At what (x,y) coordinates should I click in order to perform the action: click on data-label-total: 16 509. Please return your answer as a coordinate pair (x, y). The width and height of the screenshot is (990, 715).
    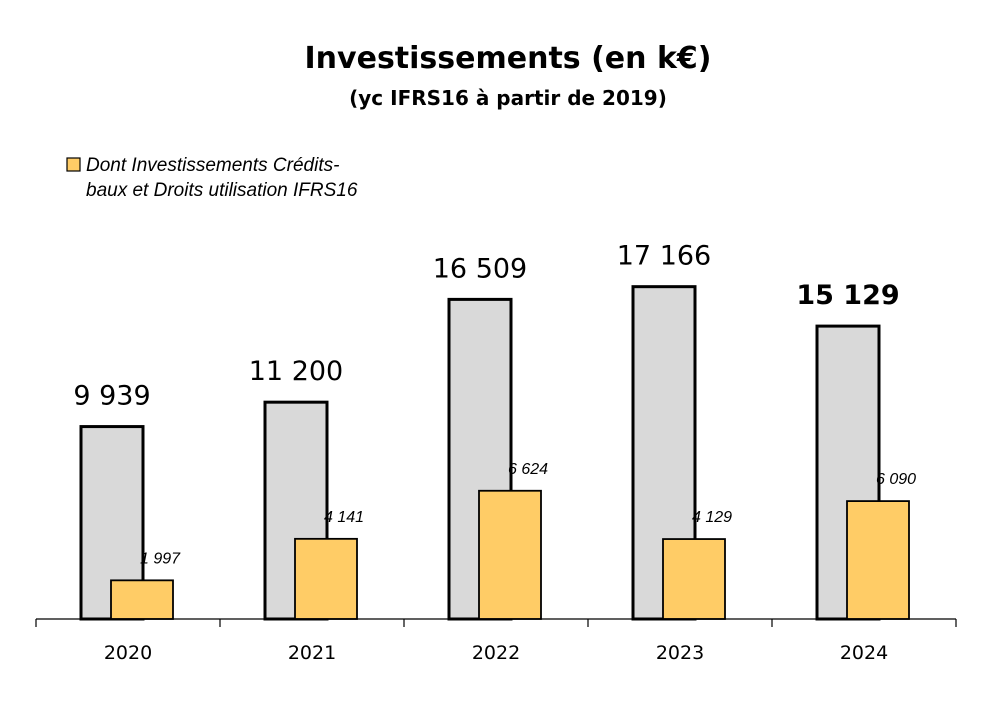
    Looking at the image, I should click on (480, 268).